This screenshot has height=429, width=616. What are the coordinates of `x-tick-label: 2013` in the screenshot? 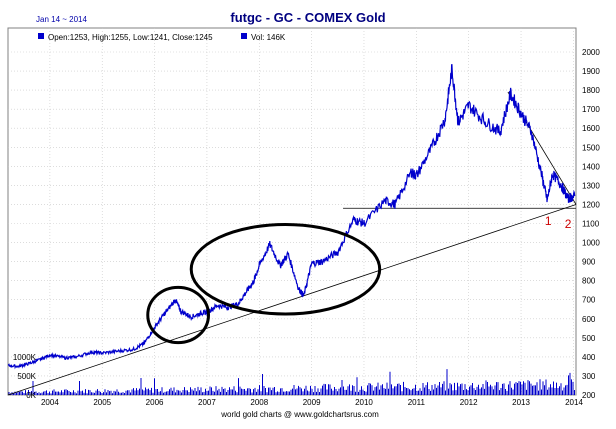 It's located at (521, 402).